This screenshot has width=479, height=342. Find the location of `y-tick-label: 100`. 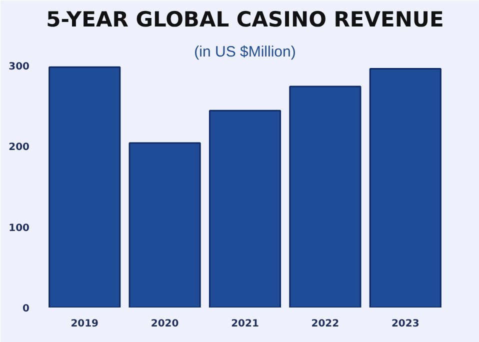

y-tick-label: 100 is located at coordinates (19, 228).